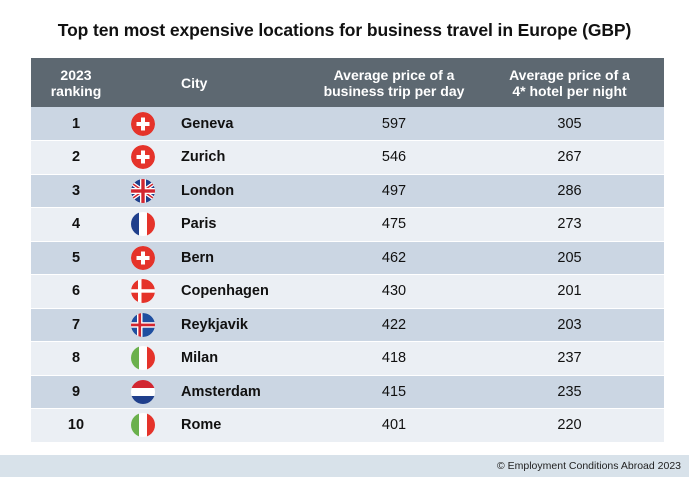 This screenshot has width=689, height=477. Describe the element at coordinates (394, 358) in the screenshot. I see `trip-price-cell: 418` at that location.